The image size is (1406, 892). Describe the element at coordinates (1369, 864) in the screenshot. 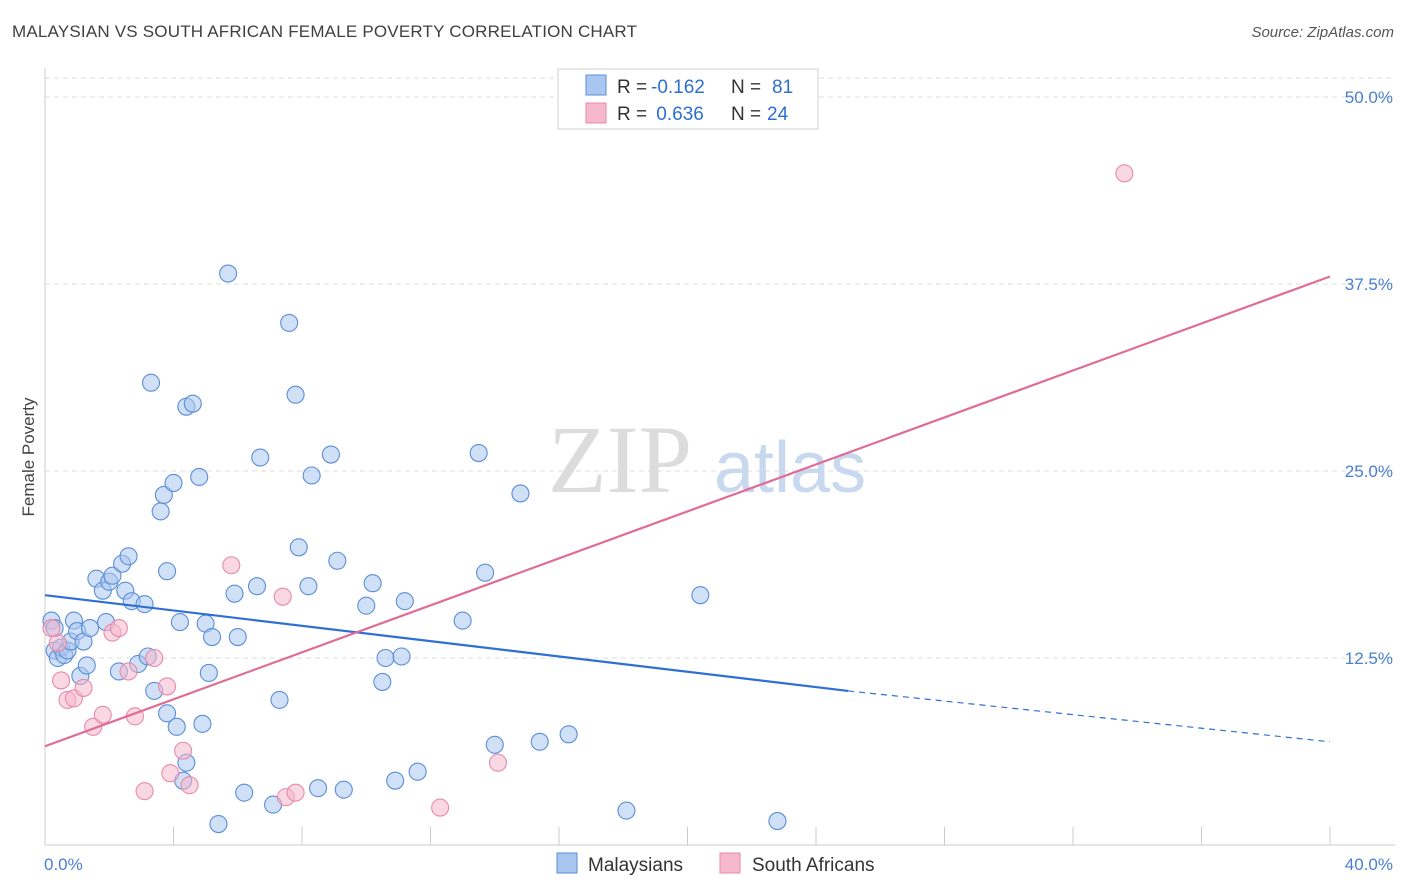

I see `x-tick-label: 40.0%` at that location.